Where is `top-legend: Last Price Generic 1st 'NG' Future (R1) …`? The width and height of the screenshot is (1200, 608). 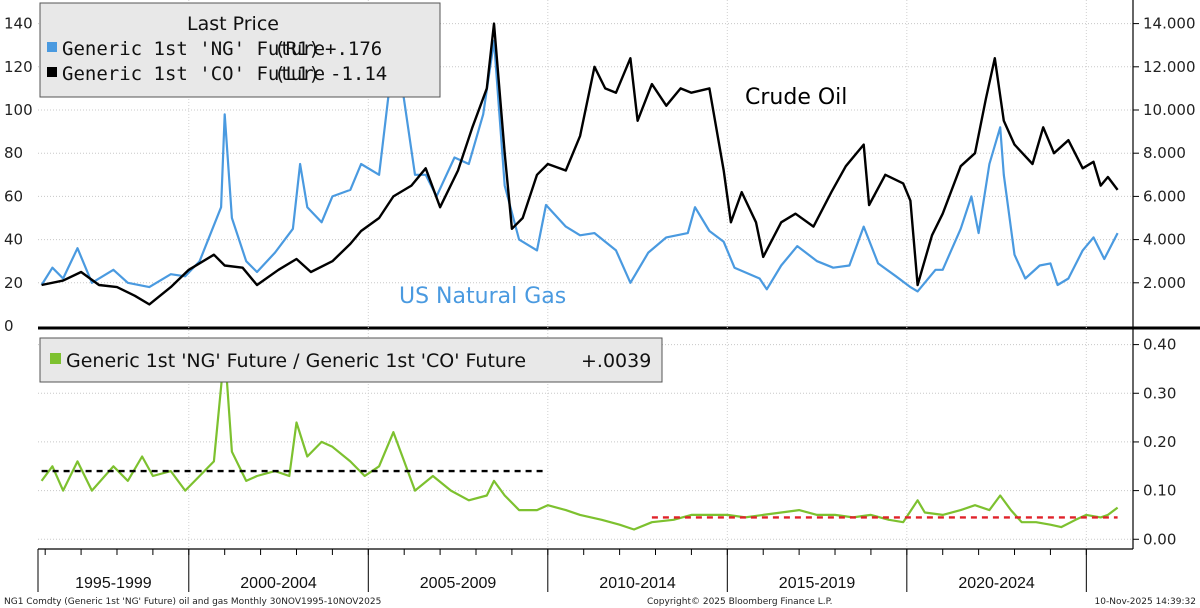
top-legend: Last Price Generic 1st 'NG' Future (R1) … is located at coordinates (240, 50).